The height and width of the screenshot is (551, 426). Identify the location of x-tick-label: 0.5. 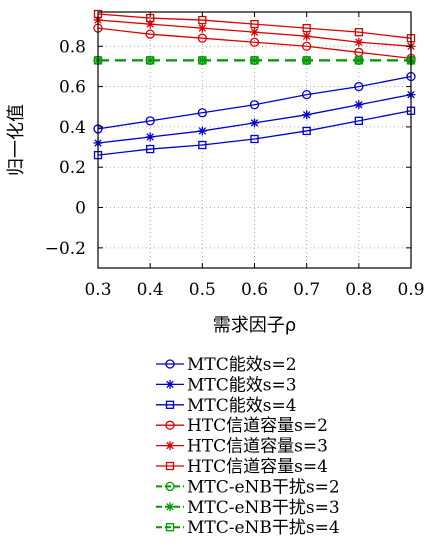
(202, 290).